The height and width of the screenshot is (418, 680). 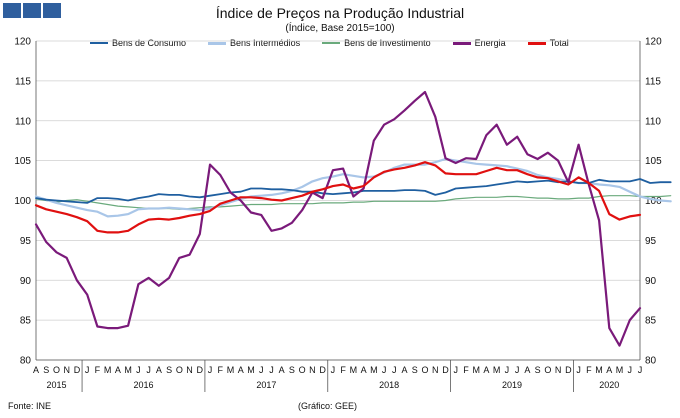 I want to click on legend-item: Energia, so click(x=479, y=43).